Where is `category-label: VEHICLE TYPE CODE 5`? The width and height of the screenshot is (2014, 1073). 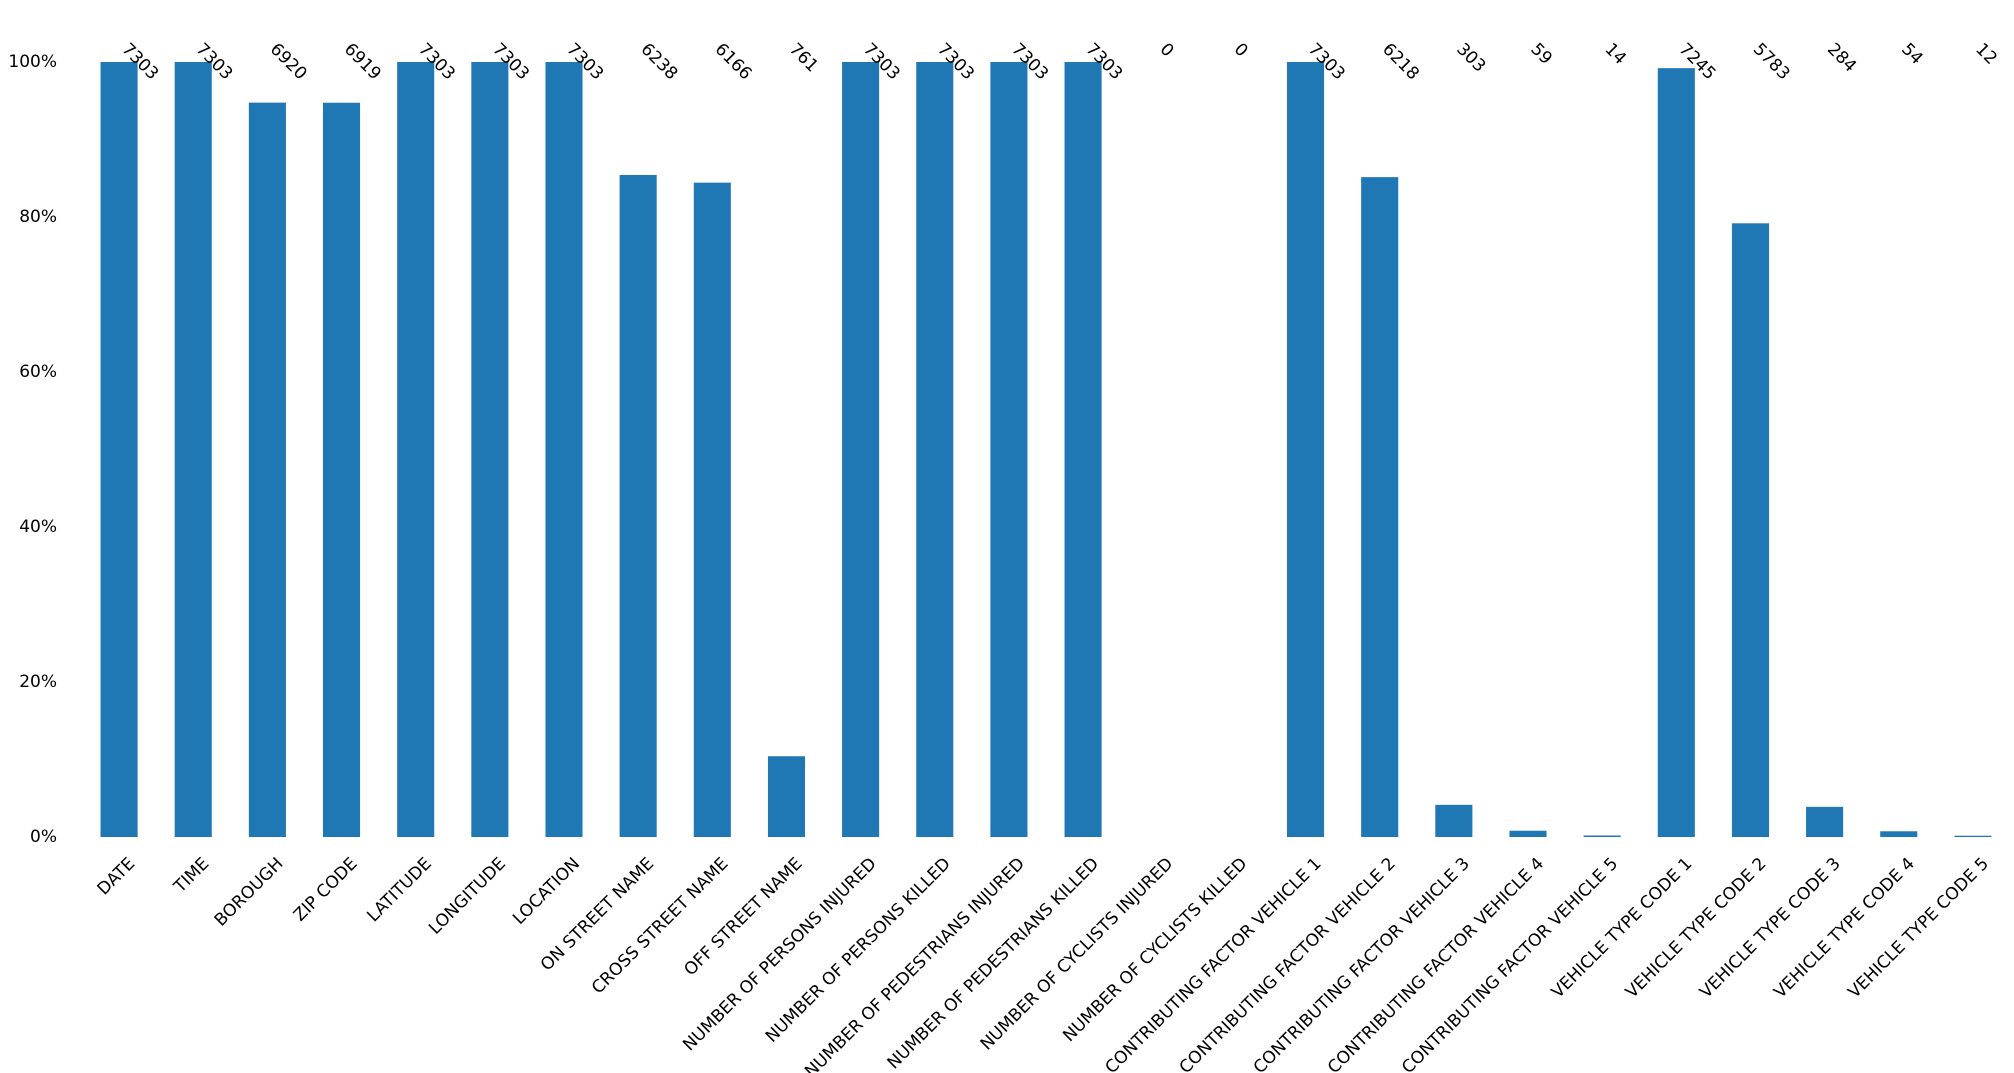 category-label: VEHICLE TYPE CODE 5 is located at coordinates (1918, 928).